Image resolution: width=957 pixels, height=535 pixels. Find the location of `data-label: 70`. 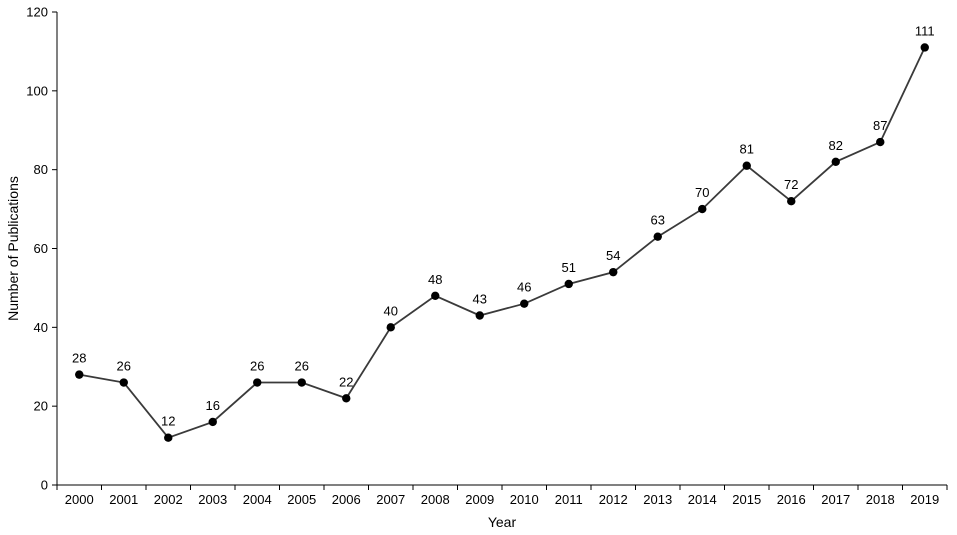

data-label: 70 is located at coordinates (702, 192).